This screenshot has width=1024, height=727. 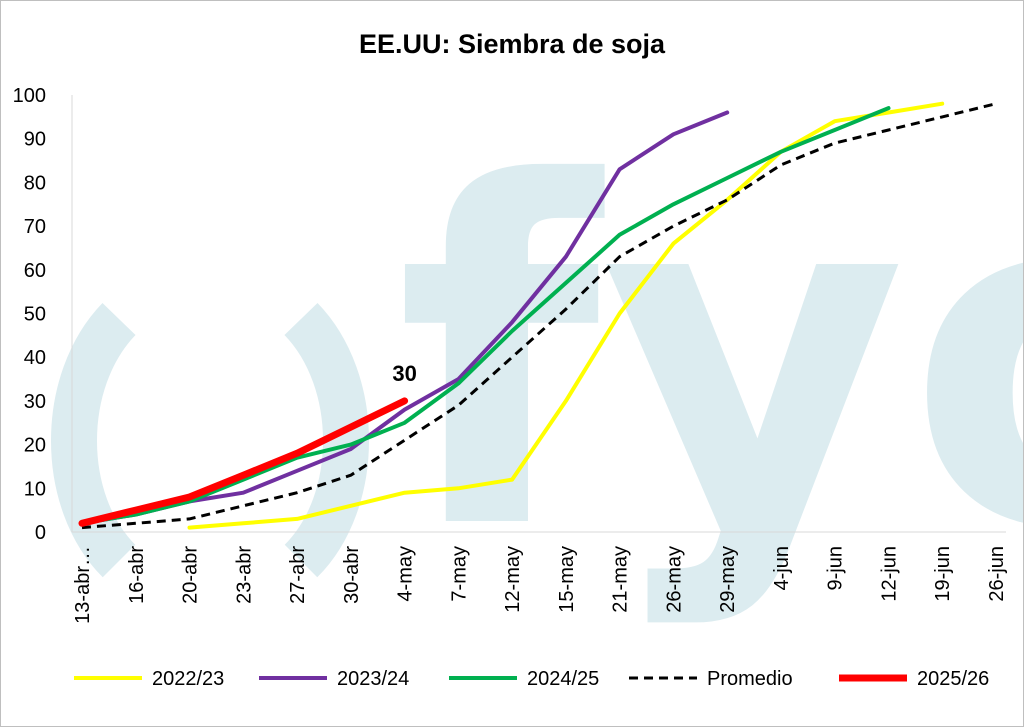 I want to click on x-tick-9-jun: 9-jun, so click(x=836, y=568).